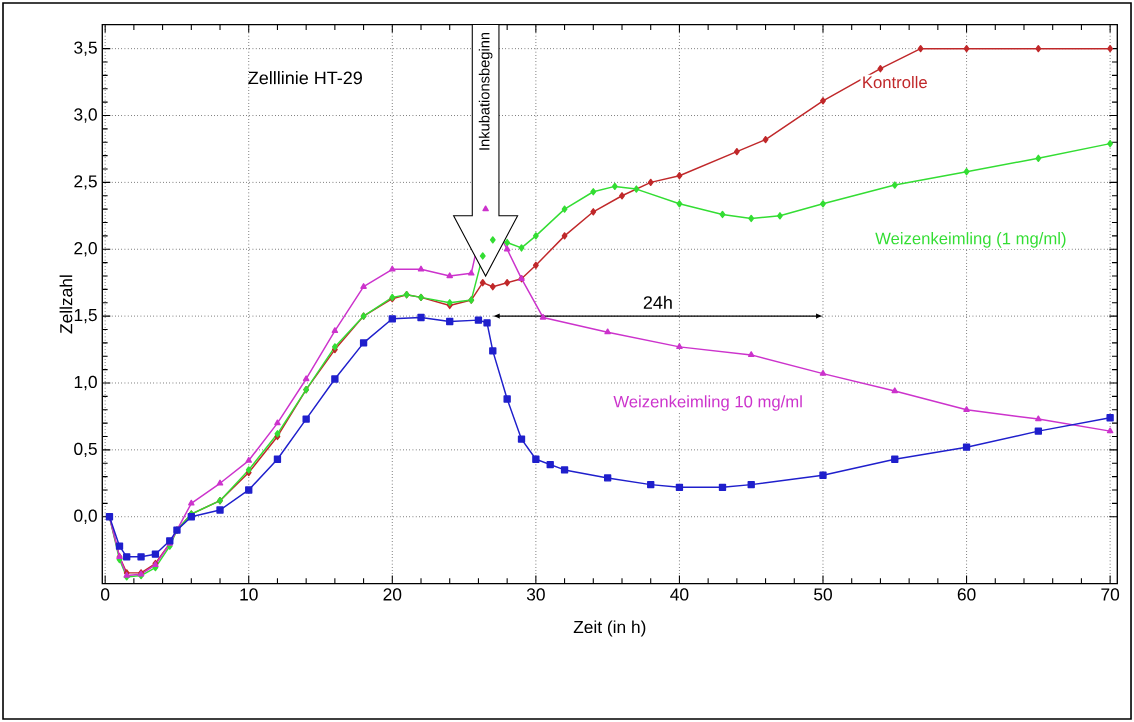 This screenshot has height=722, width=1134. What do you see at coordinates (305, 78) in the screenshot?
I see `annotation: Zelllinie HT-29` at bounding box center [305, 78].